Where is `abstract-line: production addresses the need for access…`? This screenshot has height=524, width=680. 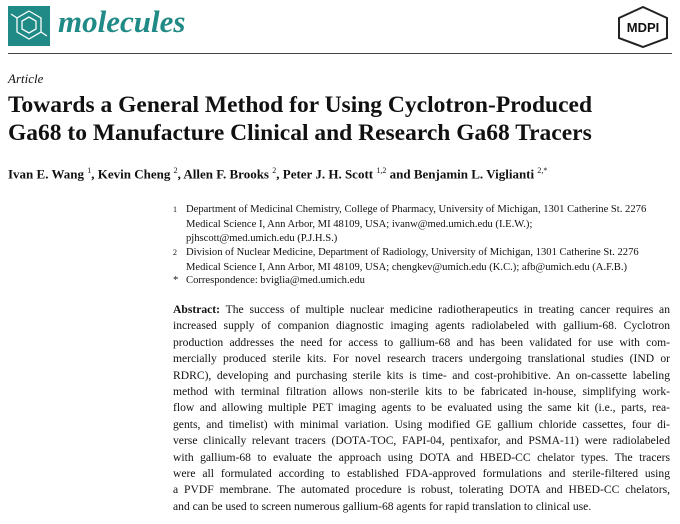 abstract-line: production addresses the need for access… is located at coordinates (421, 342).